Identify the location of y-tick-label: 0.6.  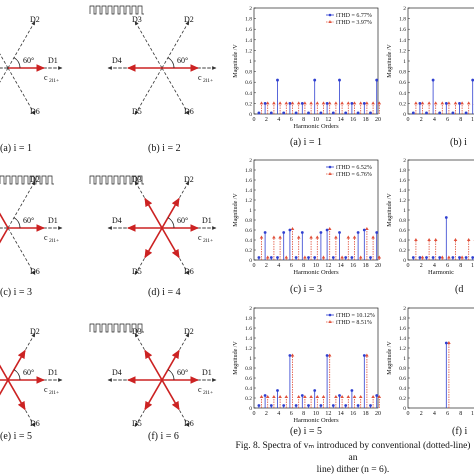
(402, 231).